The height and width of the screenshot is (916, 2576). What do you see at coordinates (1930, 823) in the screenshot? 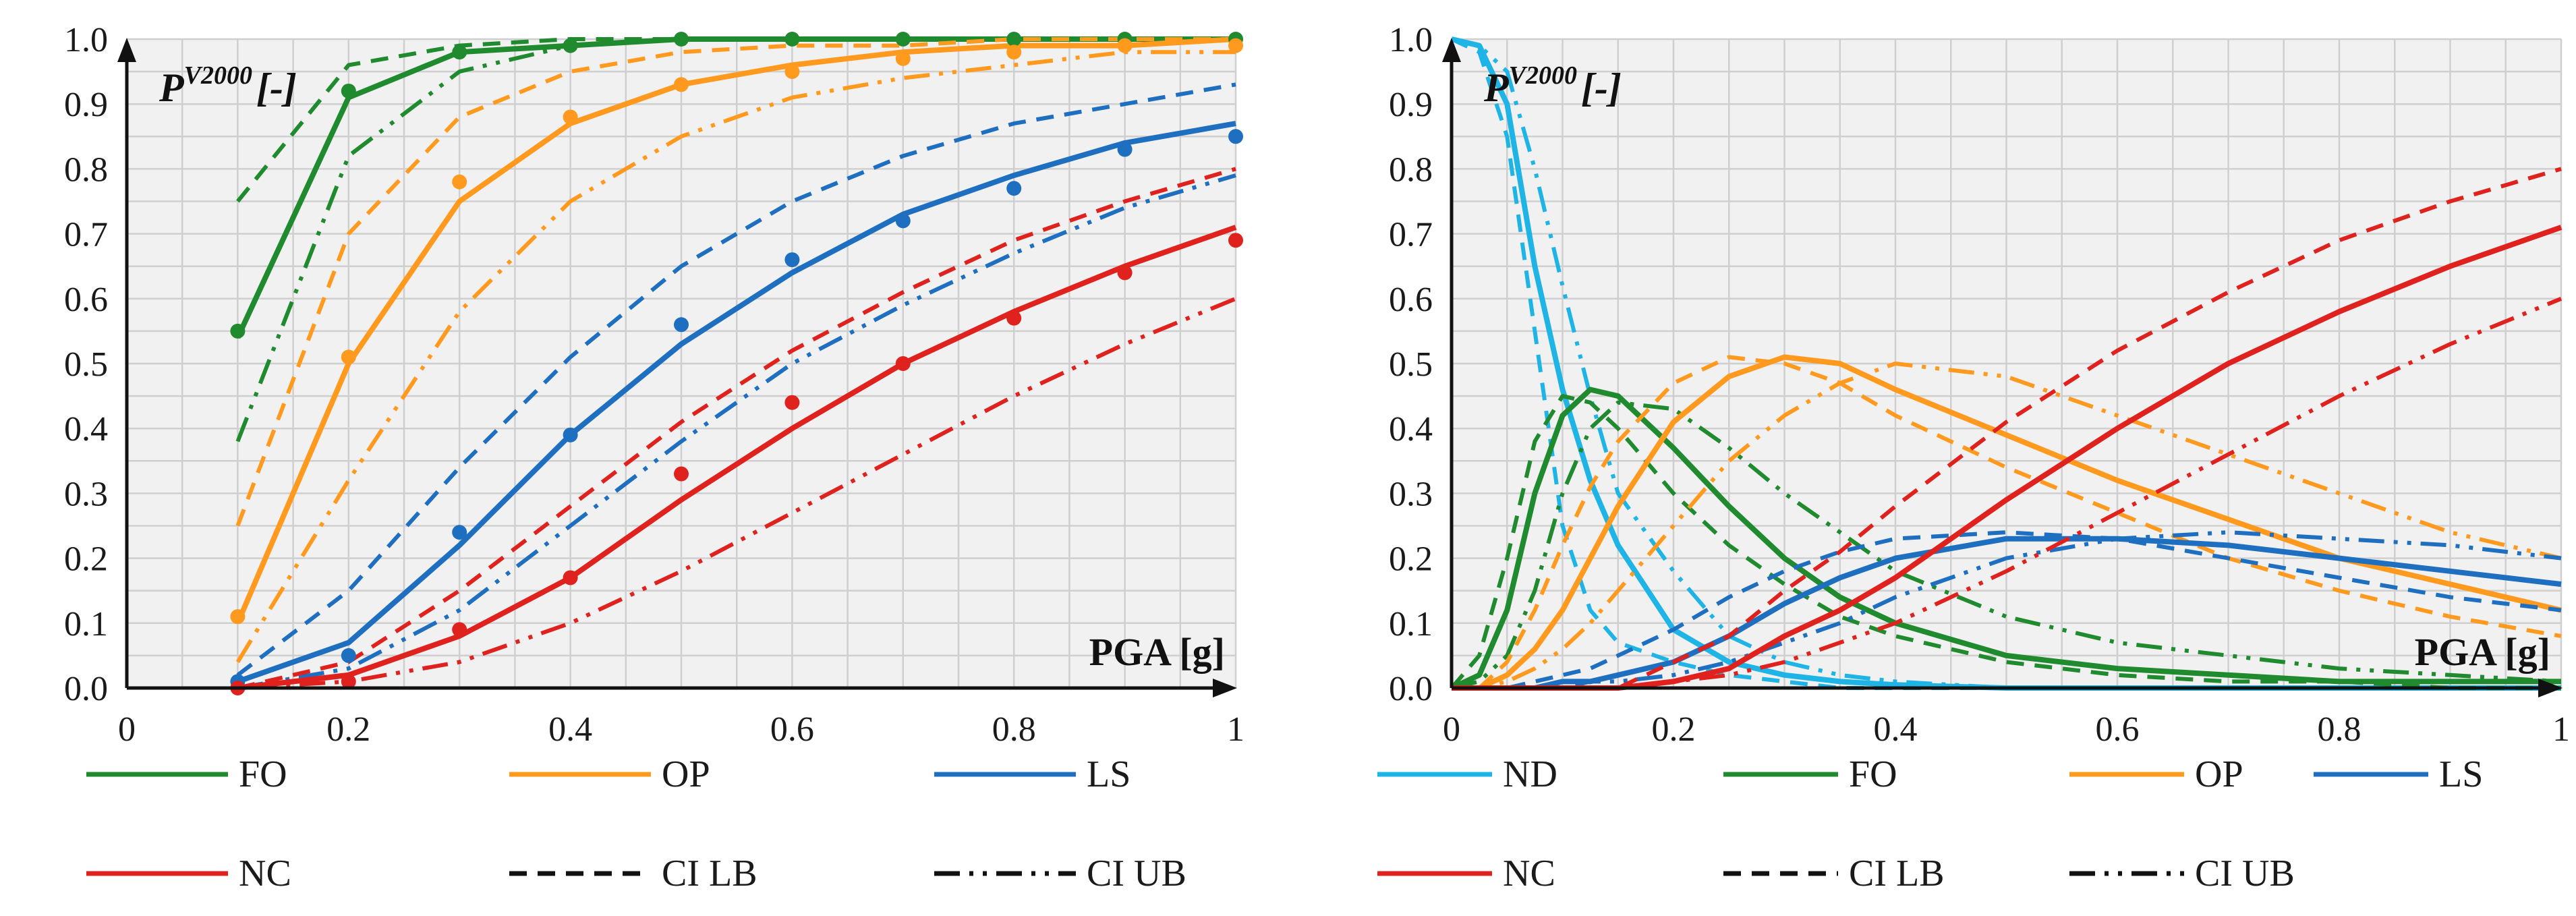
I see `right-legend: ND FO OP LS NC CI LB CI UB` at bounding box center [1930, 823].